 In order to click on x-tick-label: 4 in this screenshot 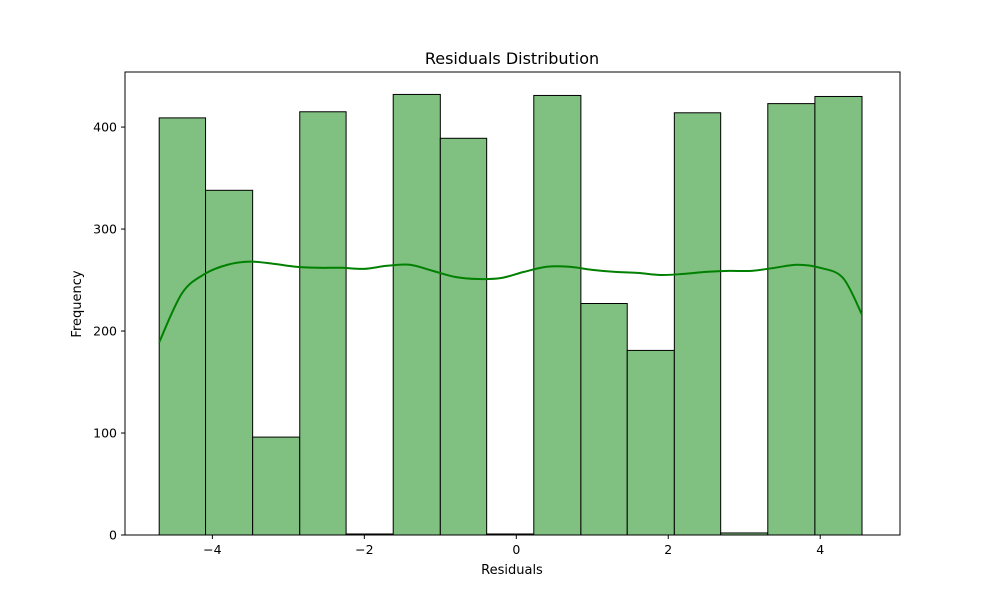, I will do `click(820, 549)`.